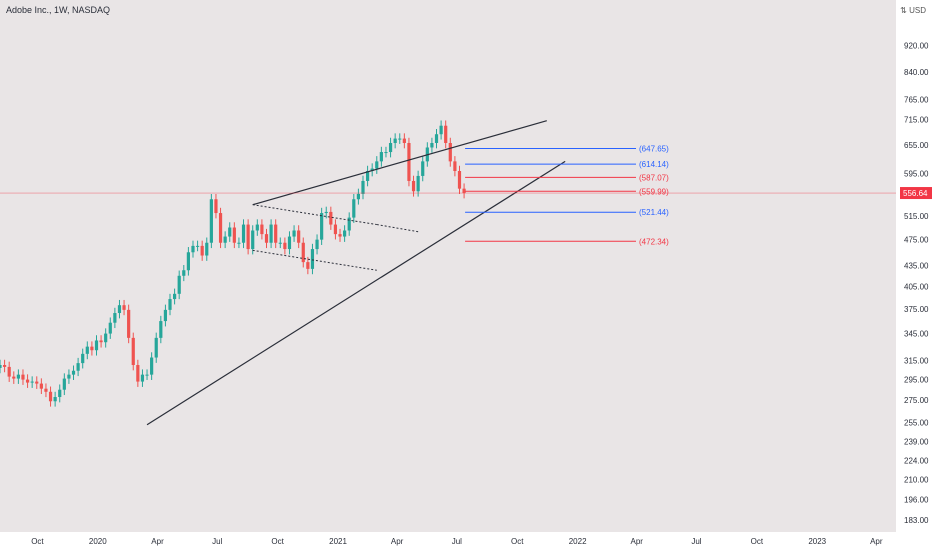 This screenshot has width=932, height=550. Describe the element at coordinates (98, 541) in the screenshot. I see `time-tick-label: 2020` at that location.